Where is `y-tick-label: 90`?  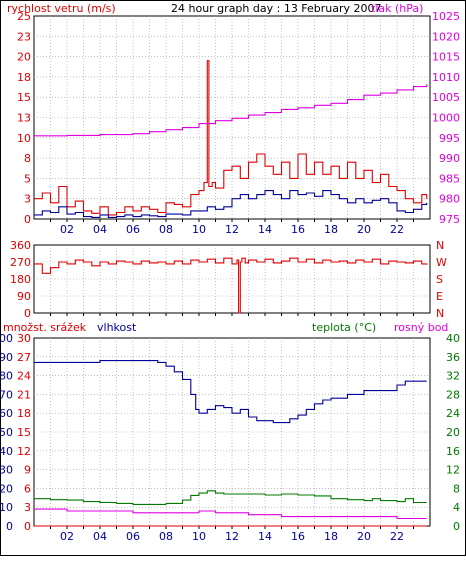 y-tick-label: 90 is located at coordinates (7, 357).